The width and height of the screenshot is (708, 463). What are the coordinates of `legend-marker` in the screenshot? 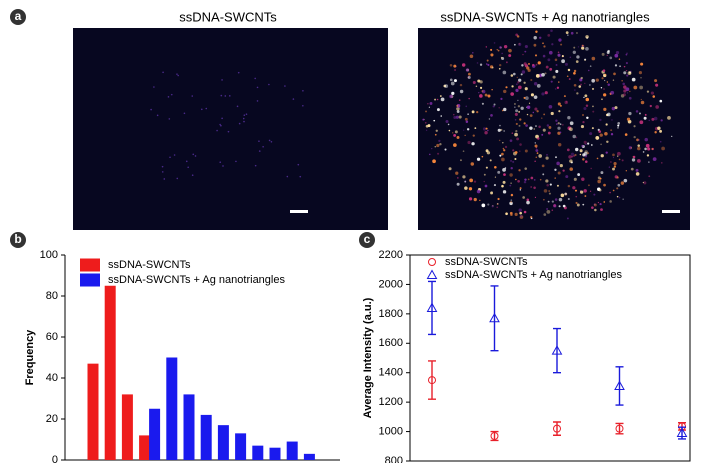 It's located at (432, 262).